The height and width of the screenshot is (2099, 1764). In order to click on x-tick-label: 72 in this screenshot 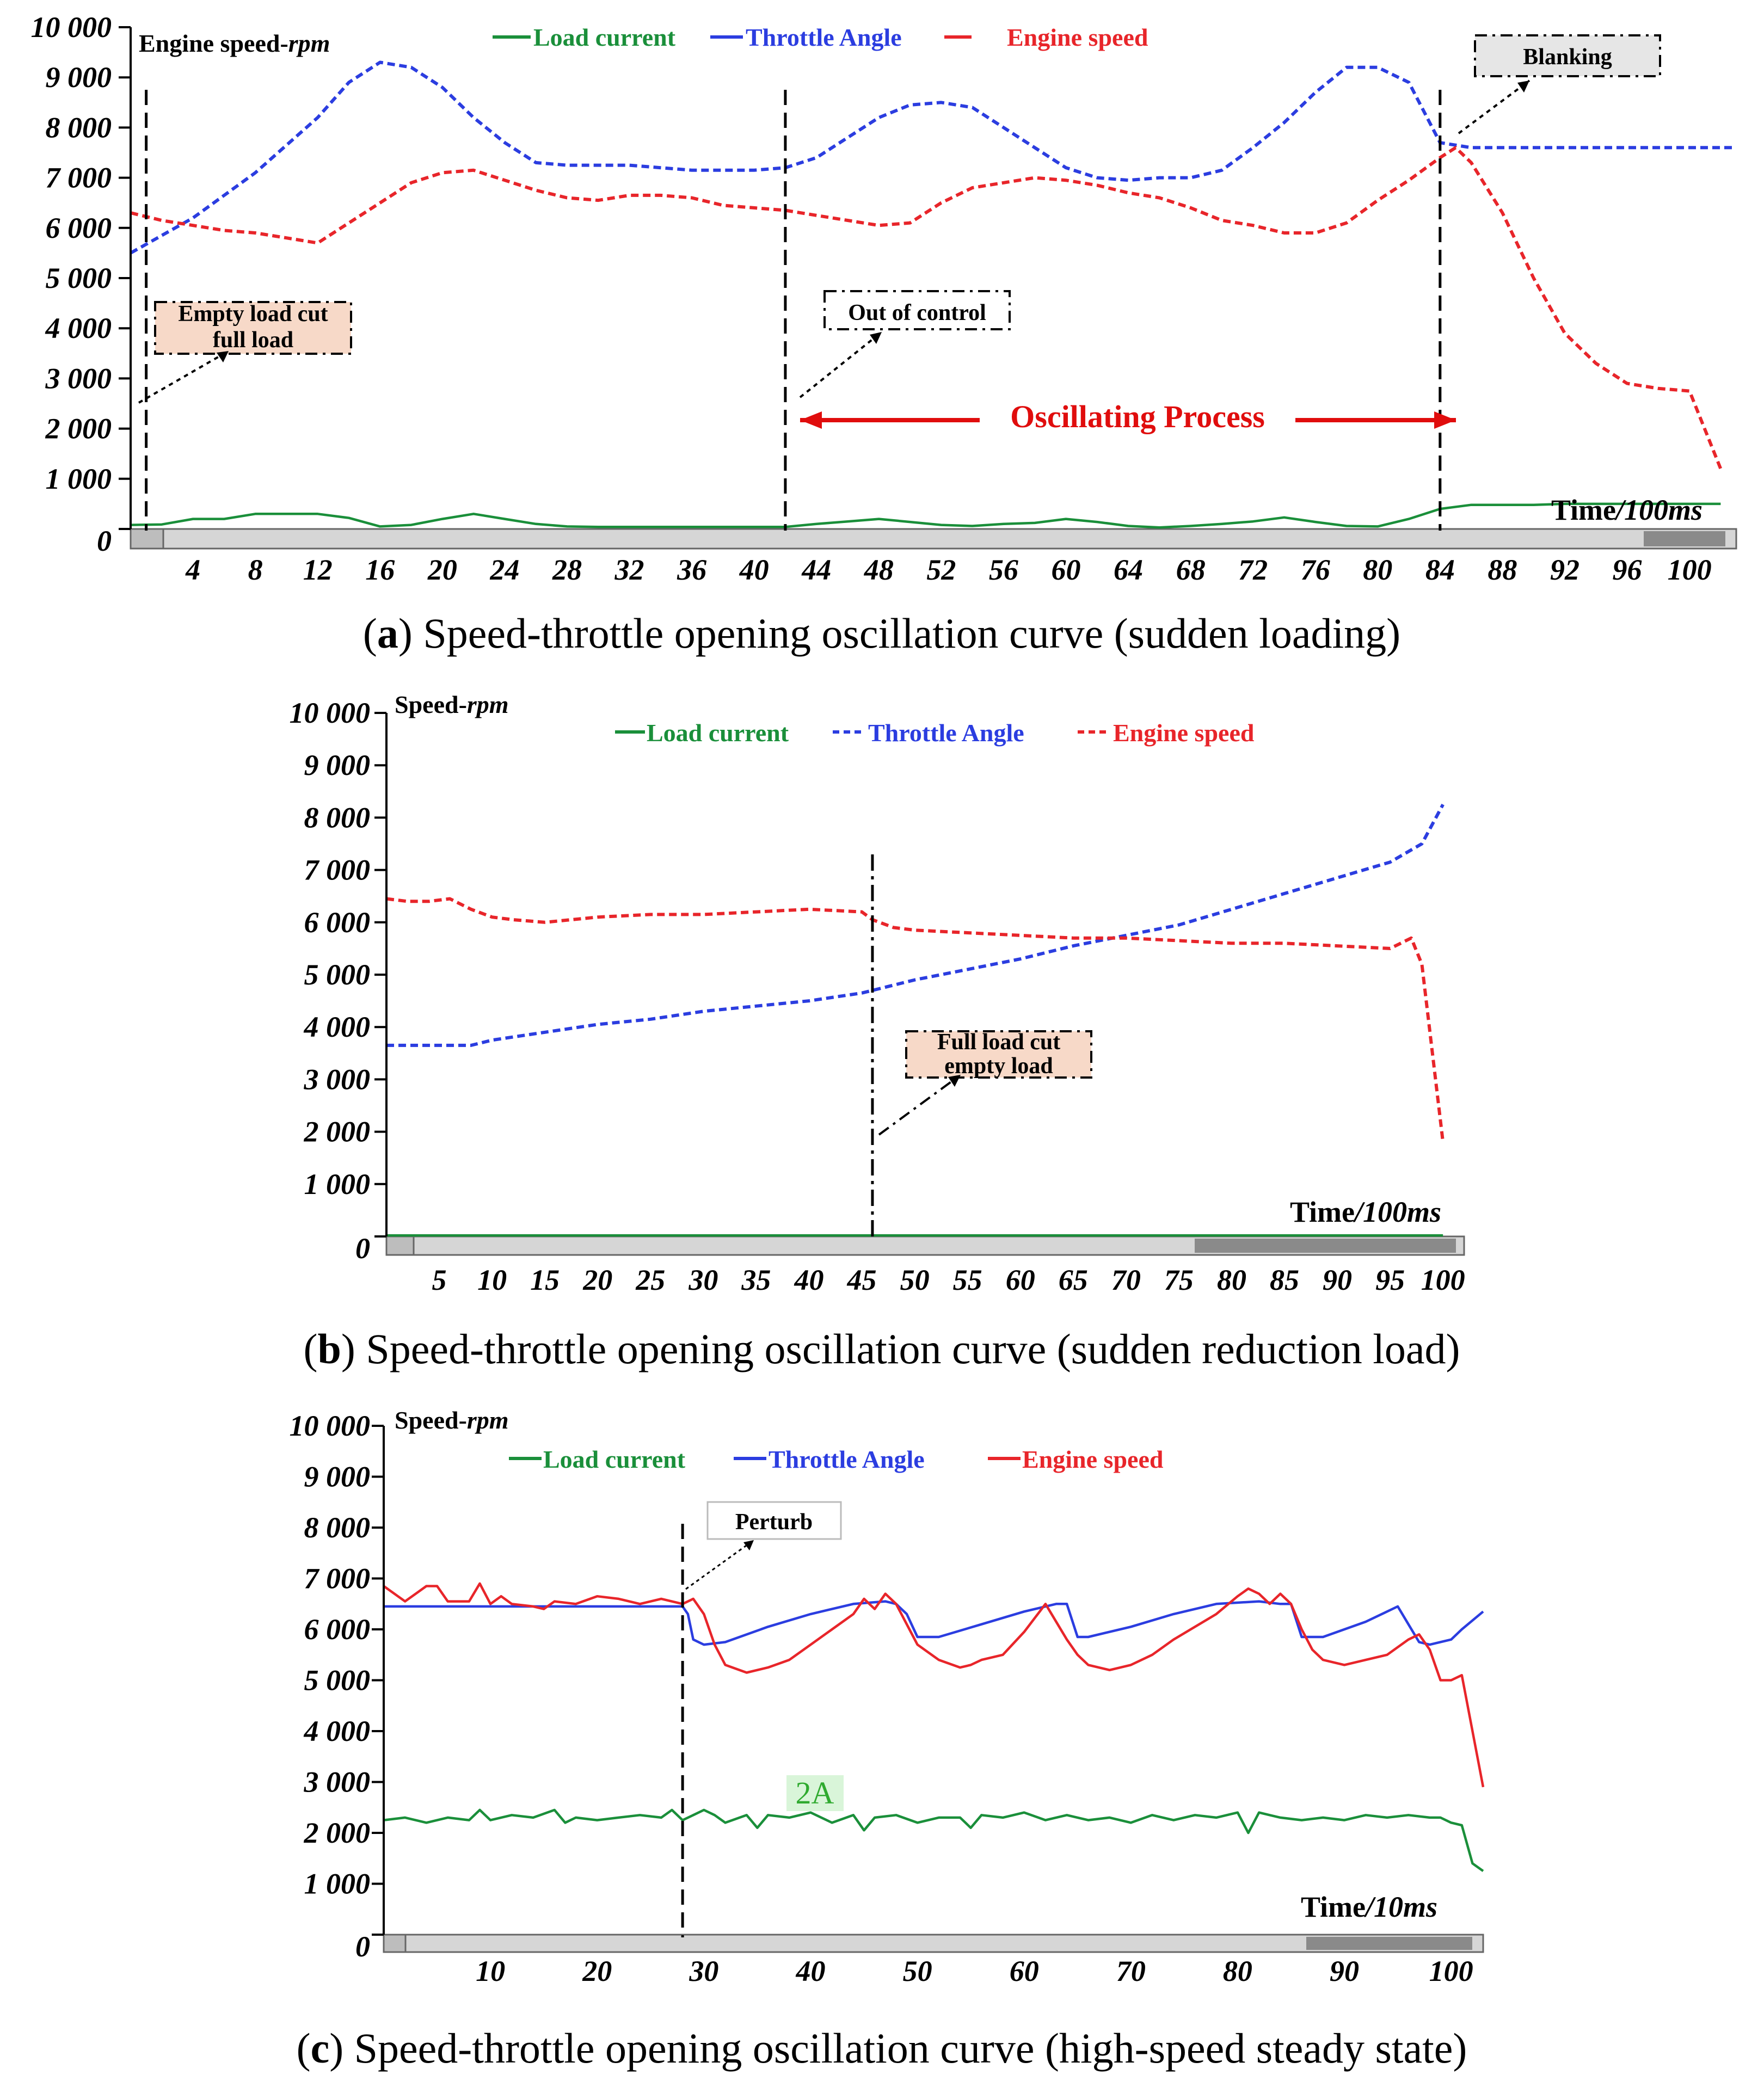, I will do `click(1253, 569)`.